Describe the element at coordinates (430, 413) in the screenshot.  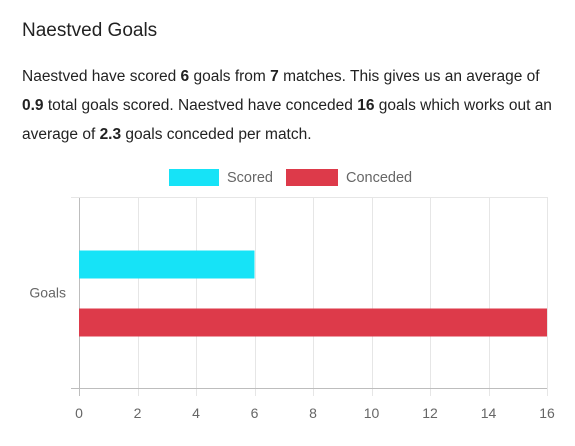
I see `x-tick-label: 12` at that location.